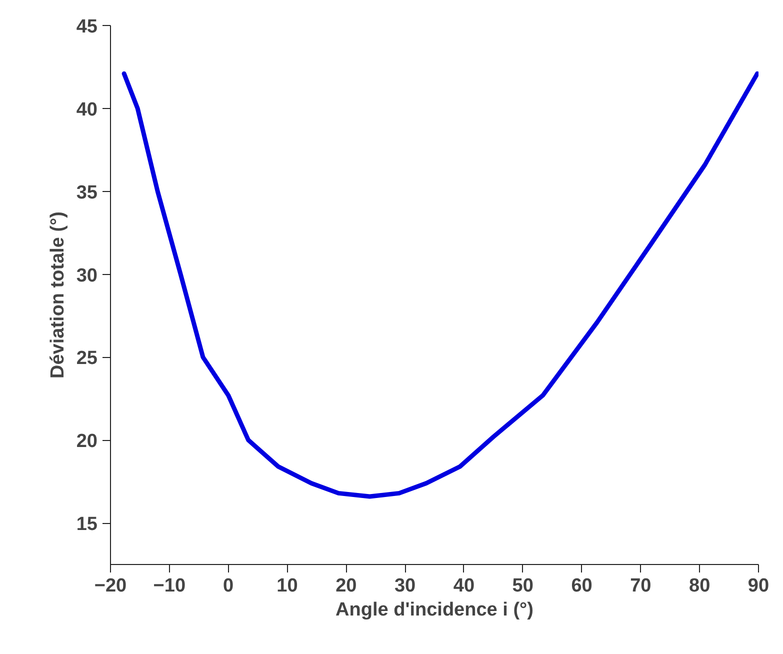  What do you see at coordinates (346, 586) in the screenshot?
I see `x-tick-label: 20` at bounding box center [346, 586].